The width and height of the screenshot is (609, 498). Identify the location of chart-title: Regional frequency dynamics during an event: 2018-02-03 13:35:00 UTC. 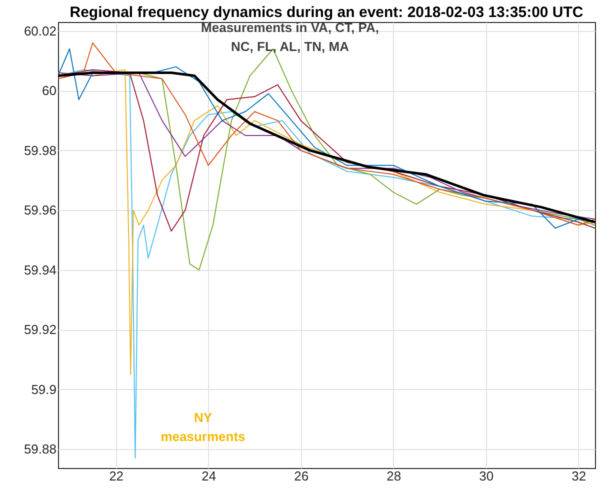
(327, 12).